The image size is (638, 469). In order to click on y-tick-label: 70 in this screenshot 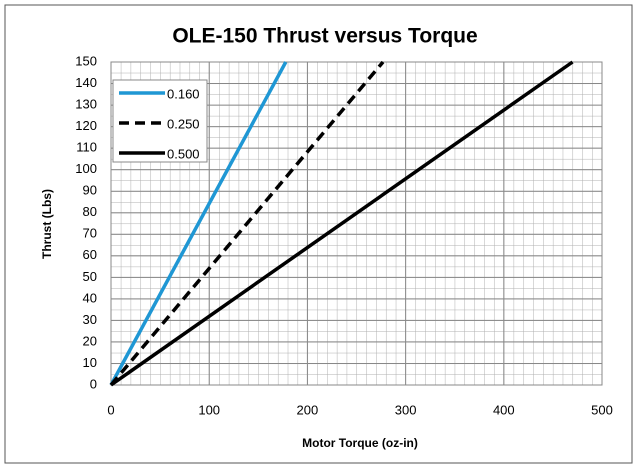, I will do `click(90, 233)`.